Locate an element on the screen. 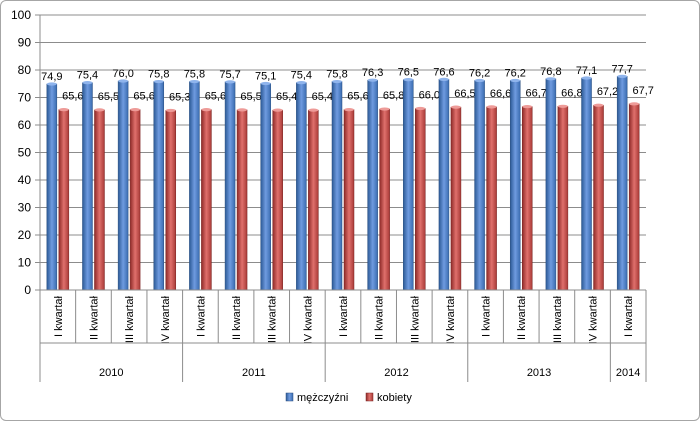 This screenshot has height=421, width=700. data-label: 65,8 is located at coordinates (393, 96).